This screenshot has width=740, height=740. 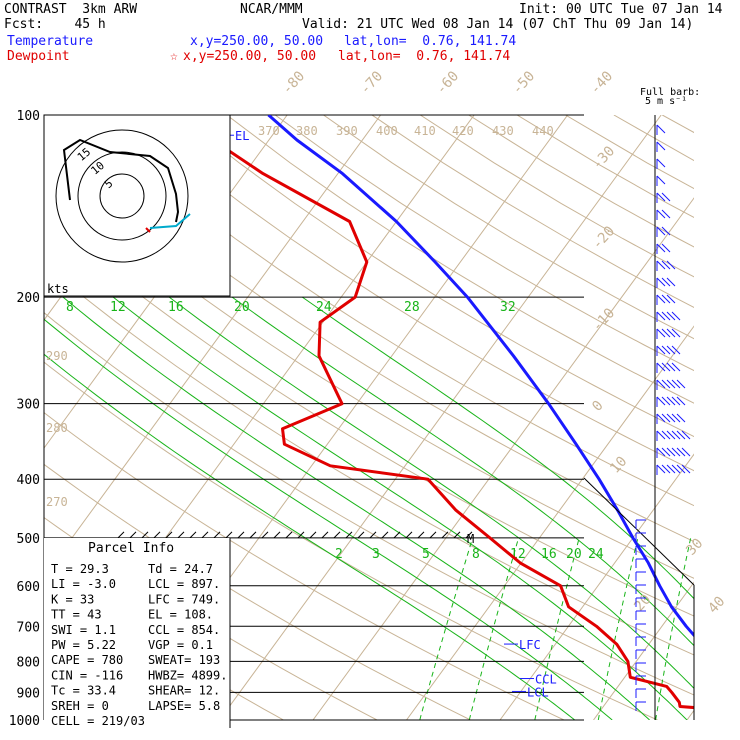 I want to click on dry-adiabat-line, so click(x=678, y=417).